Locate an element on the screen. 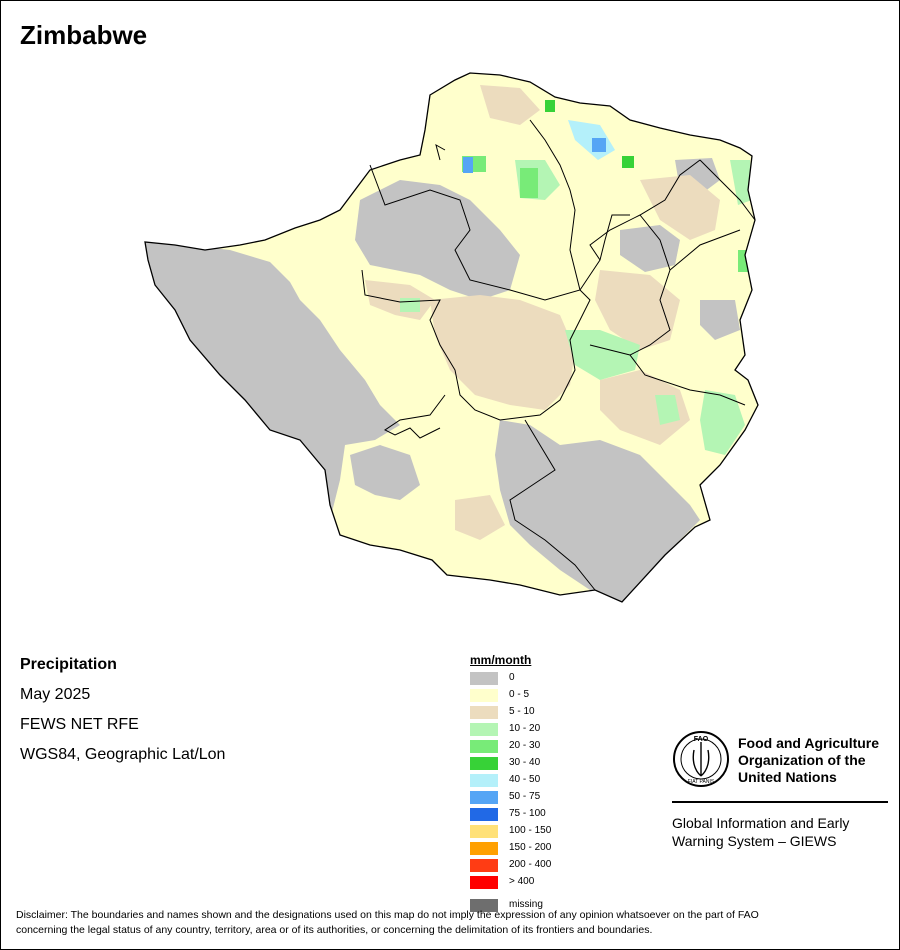 The width and height of the screenshot is (900, 950). info-heading: Precipitation is located at coordinates (68, 664).